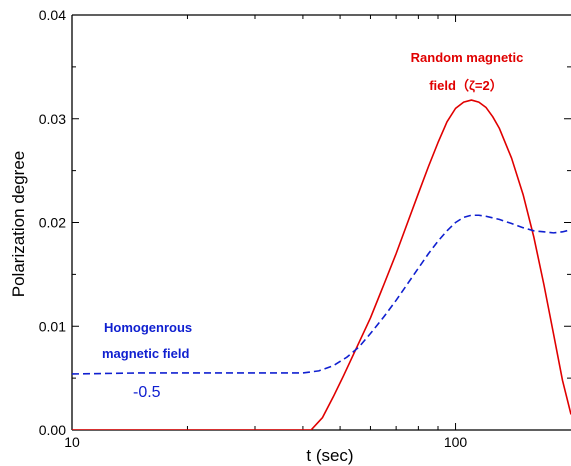 The width and height of the screenshot is (571, 466). Describe the element at coordinates (52, 119) in the screenshot. I see `y-tick-label-3: 0.03` at that location.